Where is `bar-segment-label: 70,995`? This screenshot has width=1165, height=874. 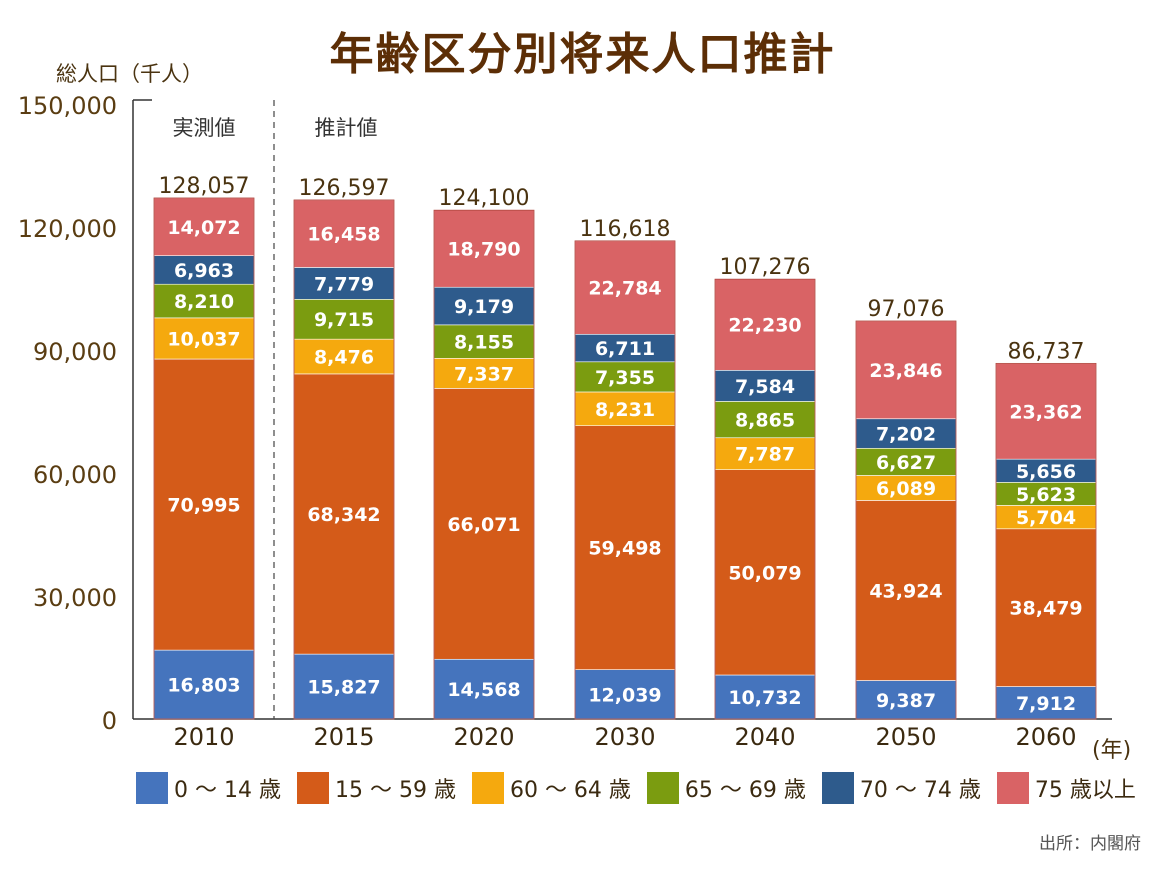 bar-segment-label: 70,995 is located at coordinates (203, 506).